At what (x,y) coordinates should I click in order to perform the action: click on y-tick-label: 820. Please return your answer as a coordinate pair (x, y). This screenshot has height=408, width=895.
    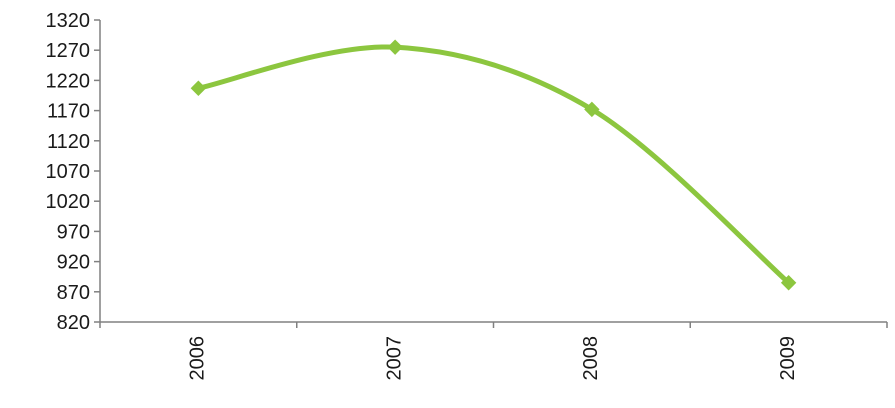
    Looking at the image, I should click on (73, 323).